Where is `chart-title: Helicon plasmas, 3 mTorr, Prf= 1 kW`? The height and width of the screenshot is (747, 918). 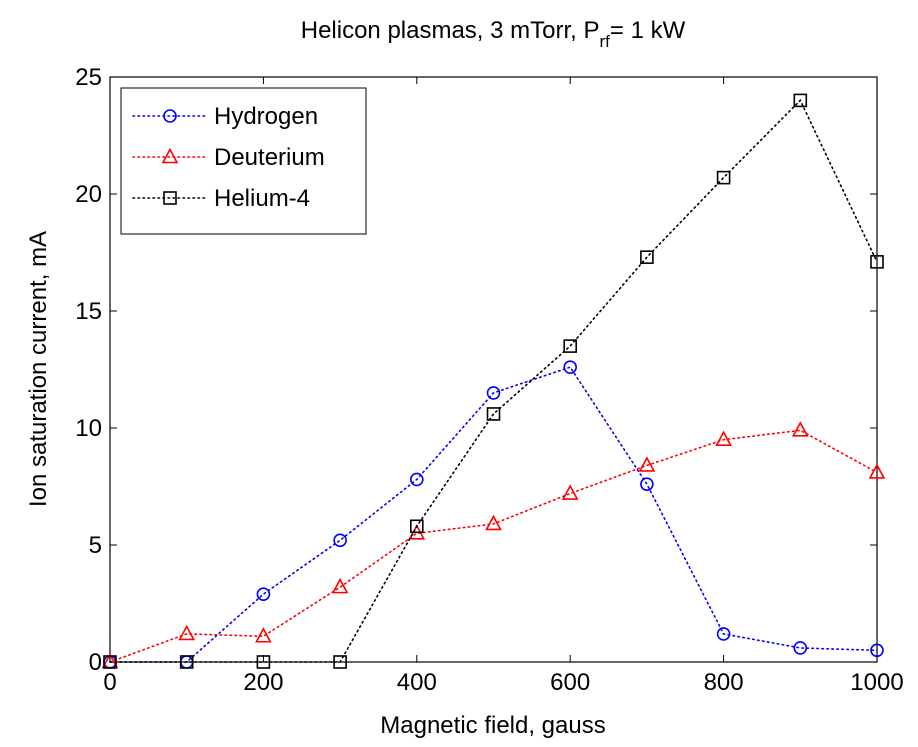
chart-title: Helicon plasmas, 3 mTorr, Prf= 1 kW is located at coordinates (493, 34).